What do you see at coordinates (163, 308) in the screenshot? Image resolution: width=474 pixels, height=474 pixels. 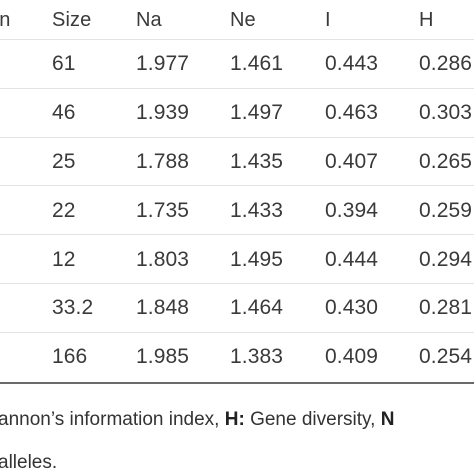 I see `cell-na: 1.848` at bounding box center [163, 308].